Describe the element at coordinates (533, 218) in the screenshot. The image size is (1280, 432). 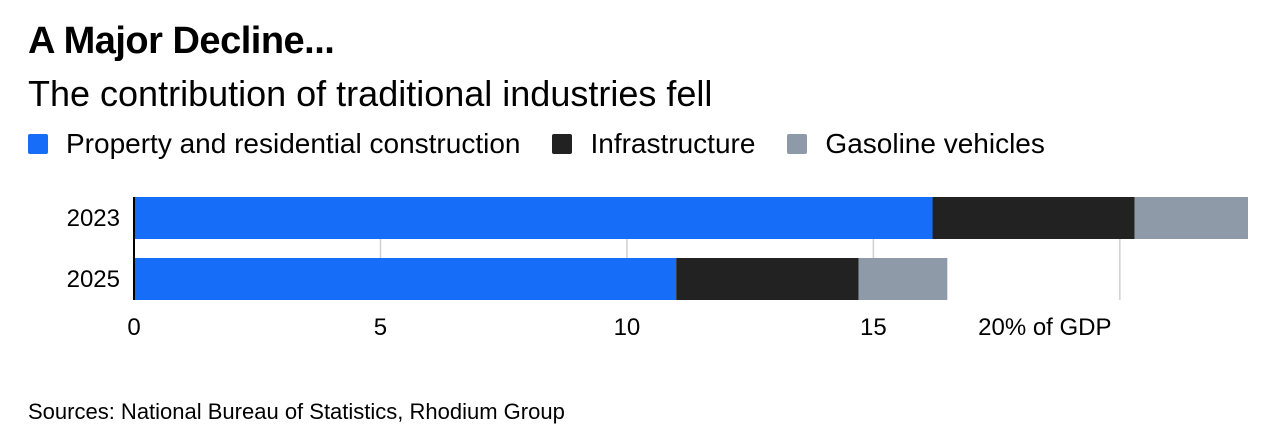
I see `bar-2023-property` at that location.